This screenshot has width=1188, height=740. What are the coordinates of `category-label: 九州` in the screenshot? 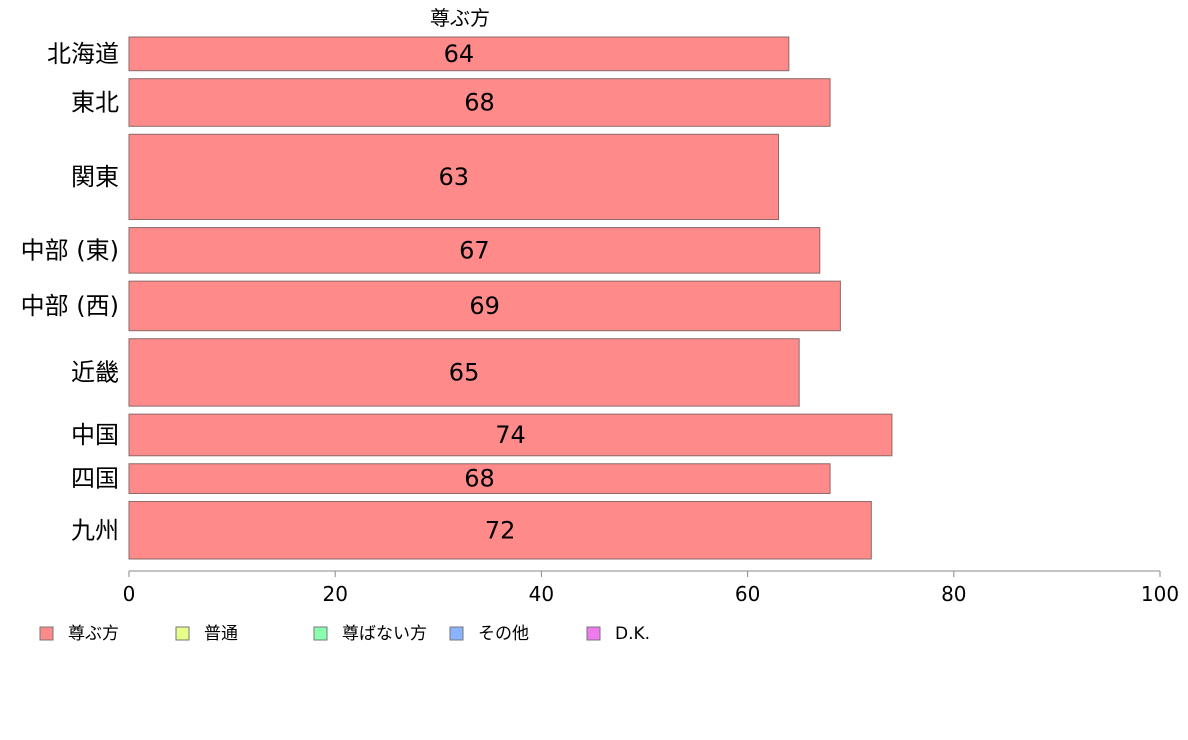 It's located at (95, 530).